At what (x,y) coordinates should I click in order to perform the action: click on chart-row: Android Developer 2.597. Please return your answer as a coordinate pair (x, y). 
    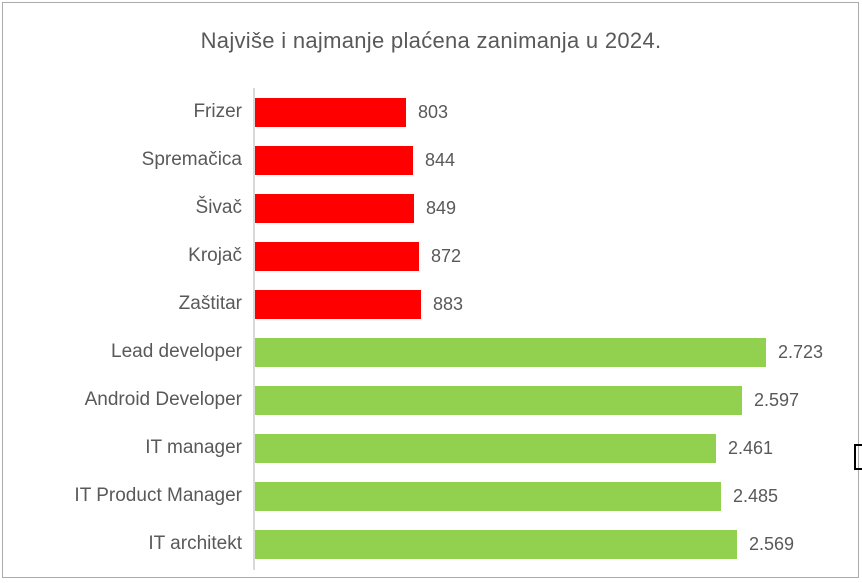
    Looking at the image, I should click on (431, 400).